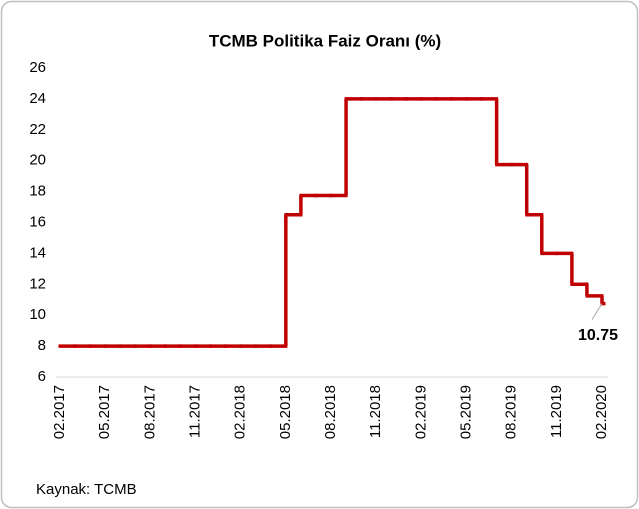 This screenshot has width=639, height=509. Describe the element at coordinates (330, 412) in the screenshot. I see `x-tick-label: 08.2018` at that location.